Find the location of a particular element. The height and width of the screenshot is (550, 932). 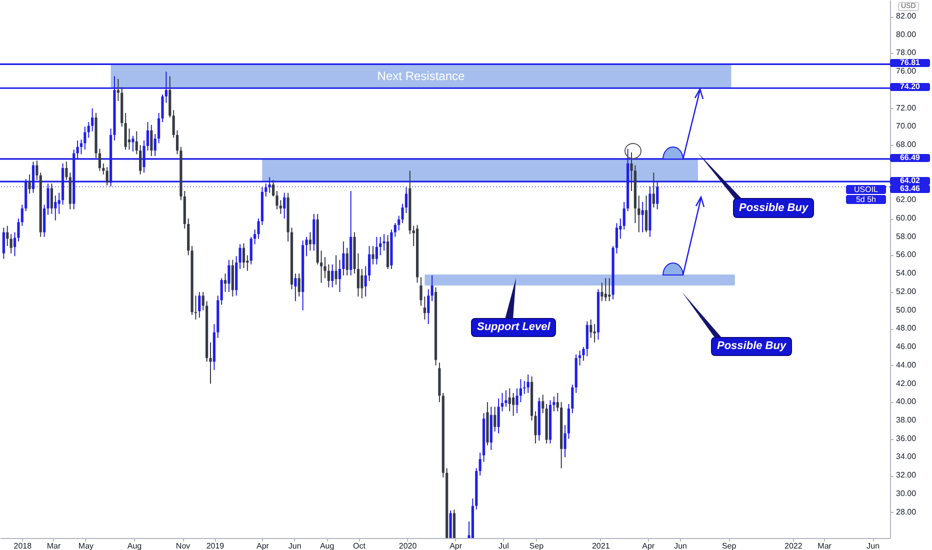

y-tick-label: 54.00 is located at coordinates (906, 273).